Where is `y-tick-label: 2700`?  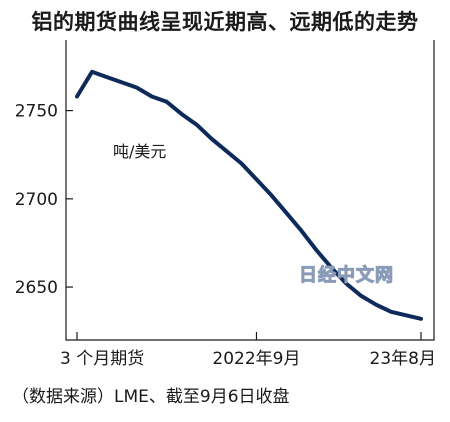
y-tick-label: 2700 is located at coordinates (36, 200).